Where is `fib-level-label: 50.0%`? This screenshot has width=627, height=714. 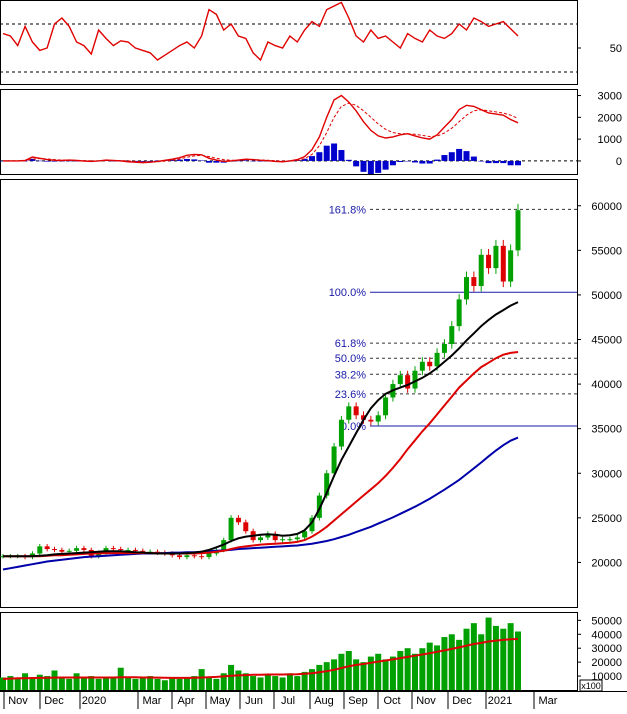
fib-level-label: 50.0% is located at coordinates (350, 359).